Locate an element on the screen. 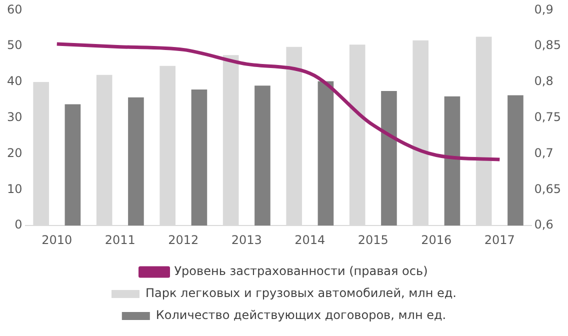 The width and height of the screenshot is (568, 336). y-tick-label: 0 is located at coordinates (18, 225).